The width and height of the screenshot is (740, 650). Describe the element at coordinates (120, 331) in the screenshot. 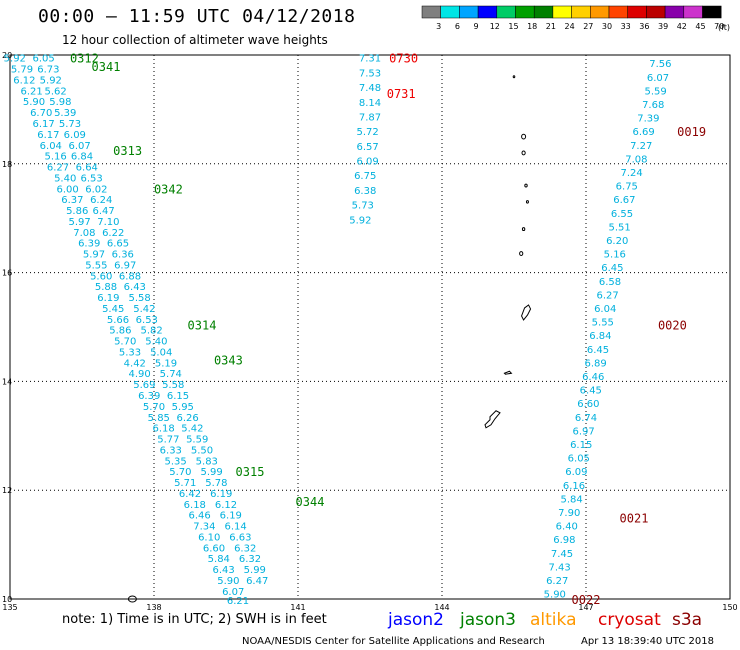

I see `wave-height-value: 5.86` at that location.